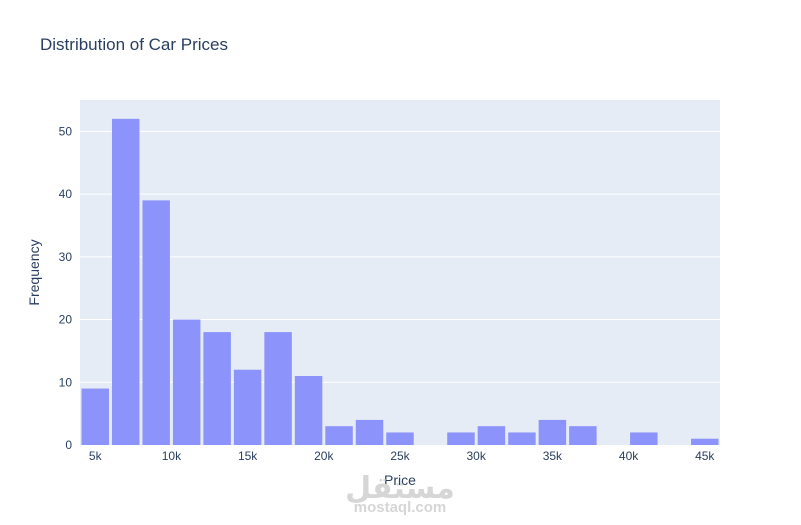 This screenshot has height=525, width=801. Describe the element at coordinates (66, 382) in the screenshot. I see `y-tick-label: 10` at that location.